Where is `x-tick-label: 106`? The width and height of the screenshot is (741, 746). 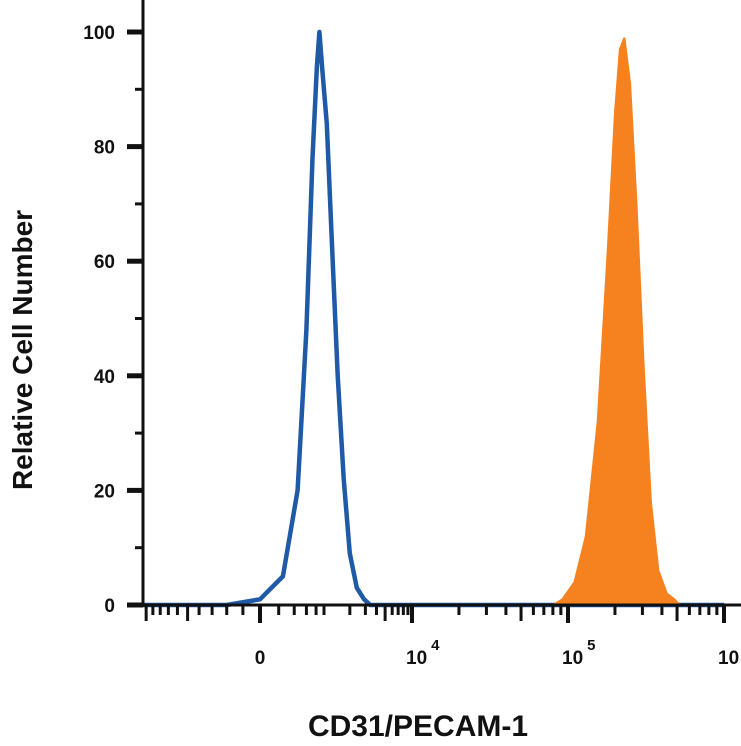 x-tick-label: 106 is located at coordinates (729, 653).